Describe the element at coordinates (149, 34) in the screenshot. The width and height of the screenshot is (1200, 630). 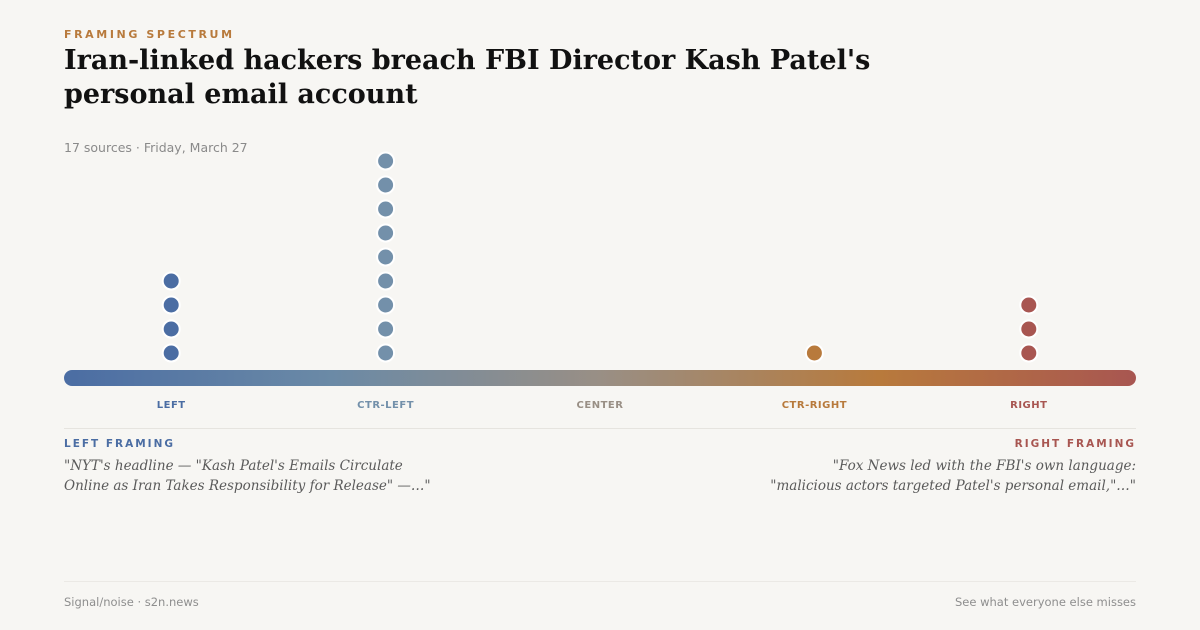
I see `kicker: FRAMING SPECTRUM` at that location.